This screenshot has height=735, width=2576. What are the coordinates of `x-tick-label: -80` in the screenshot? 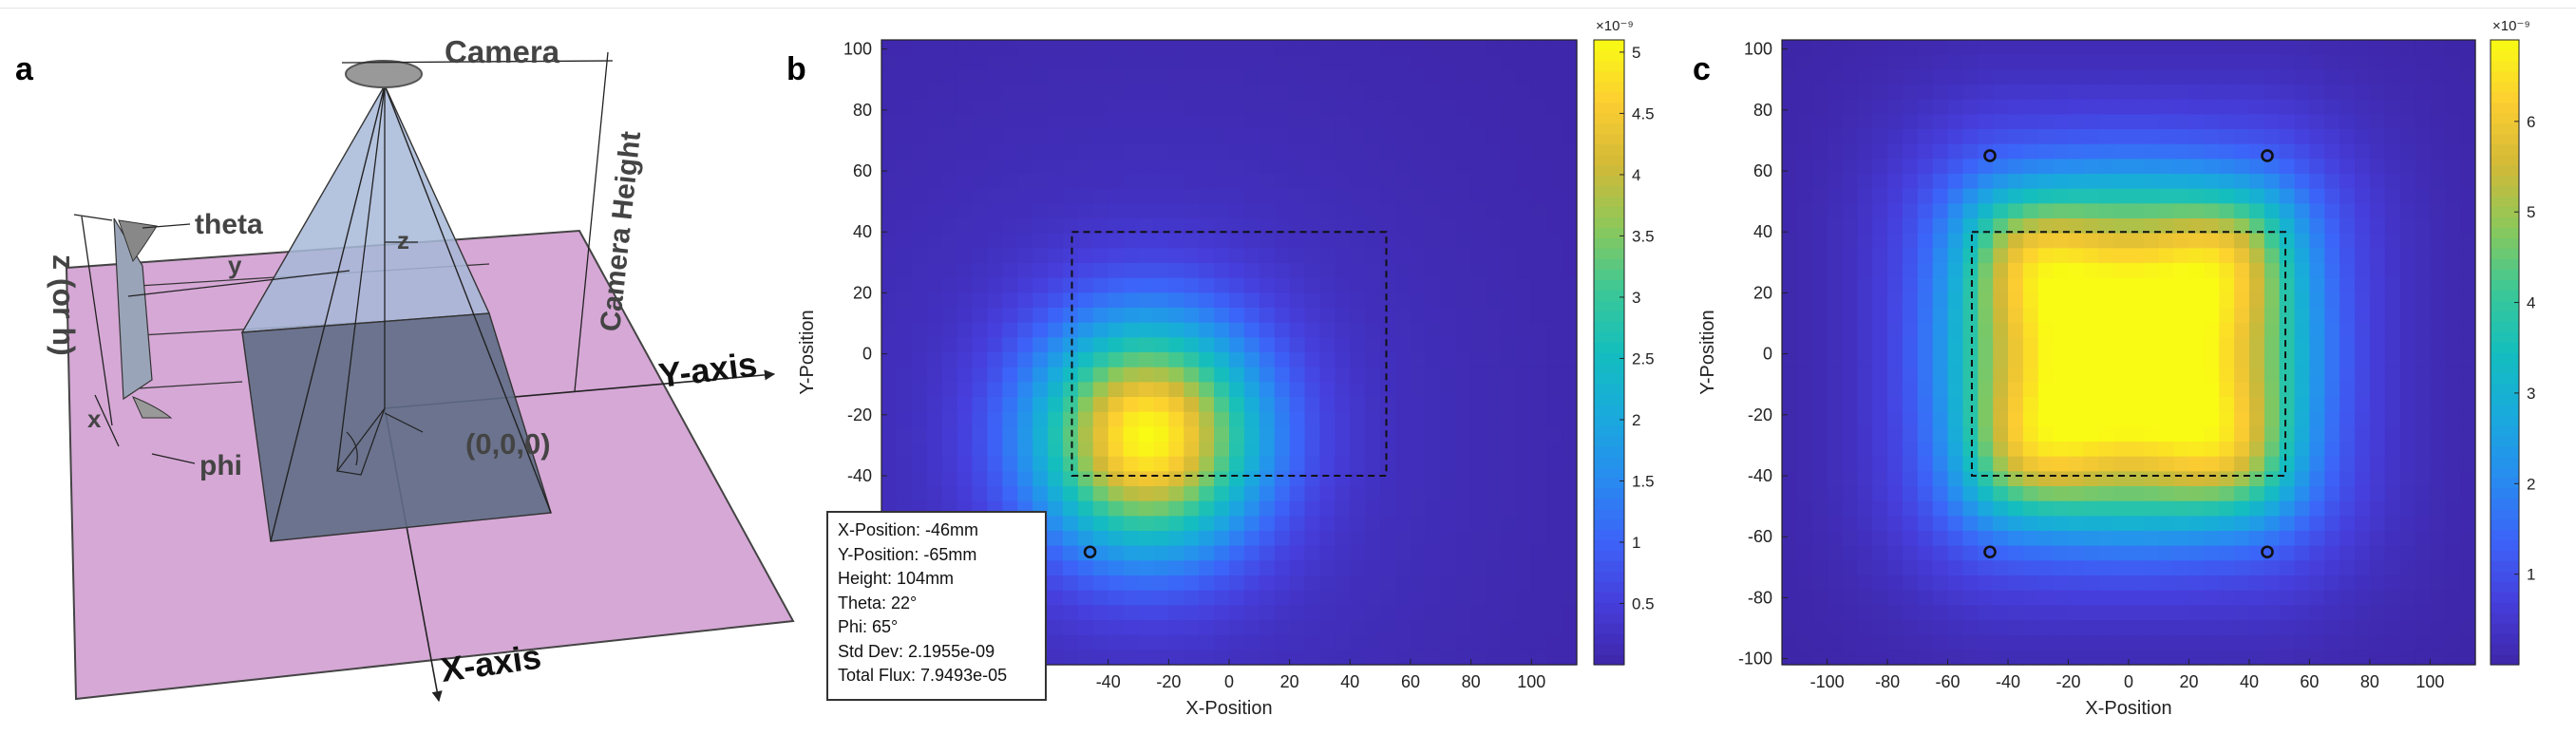 It's located at (1887, 681).